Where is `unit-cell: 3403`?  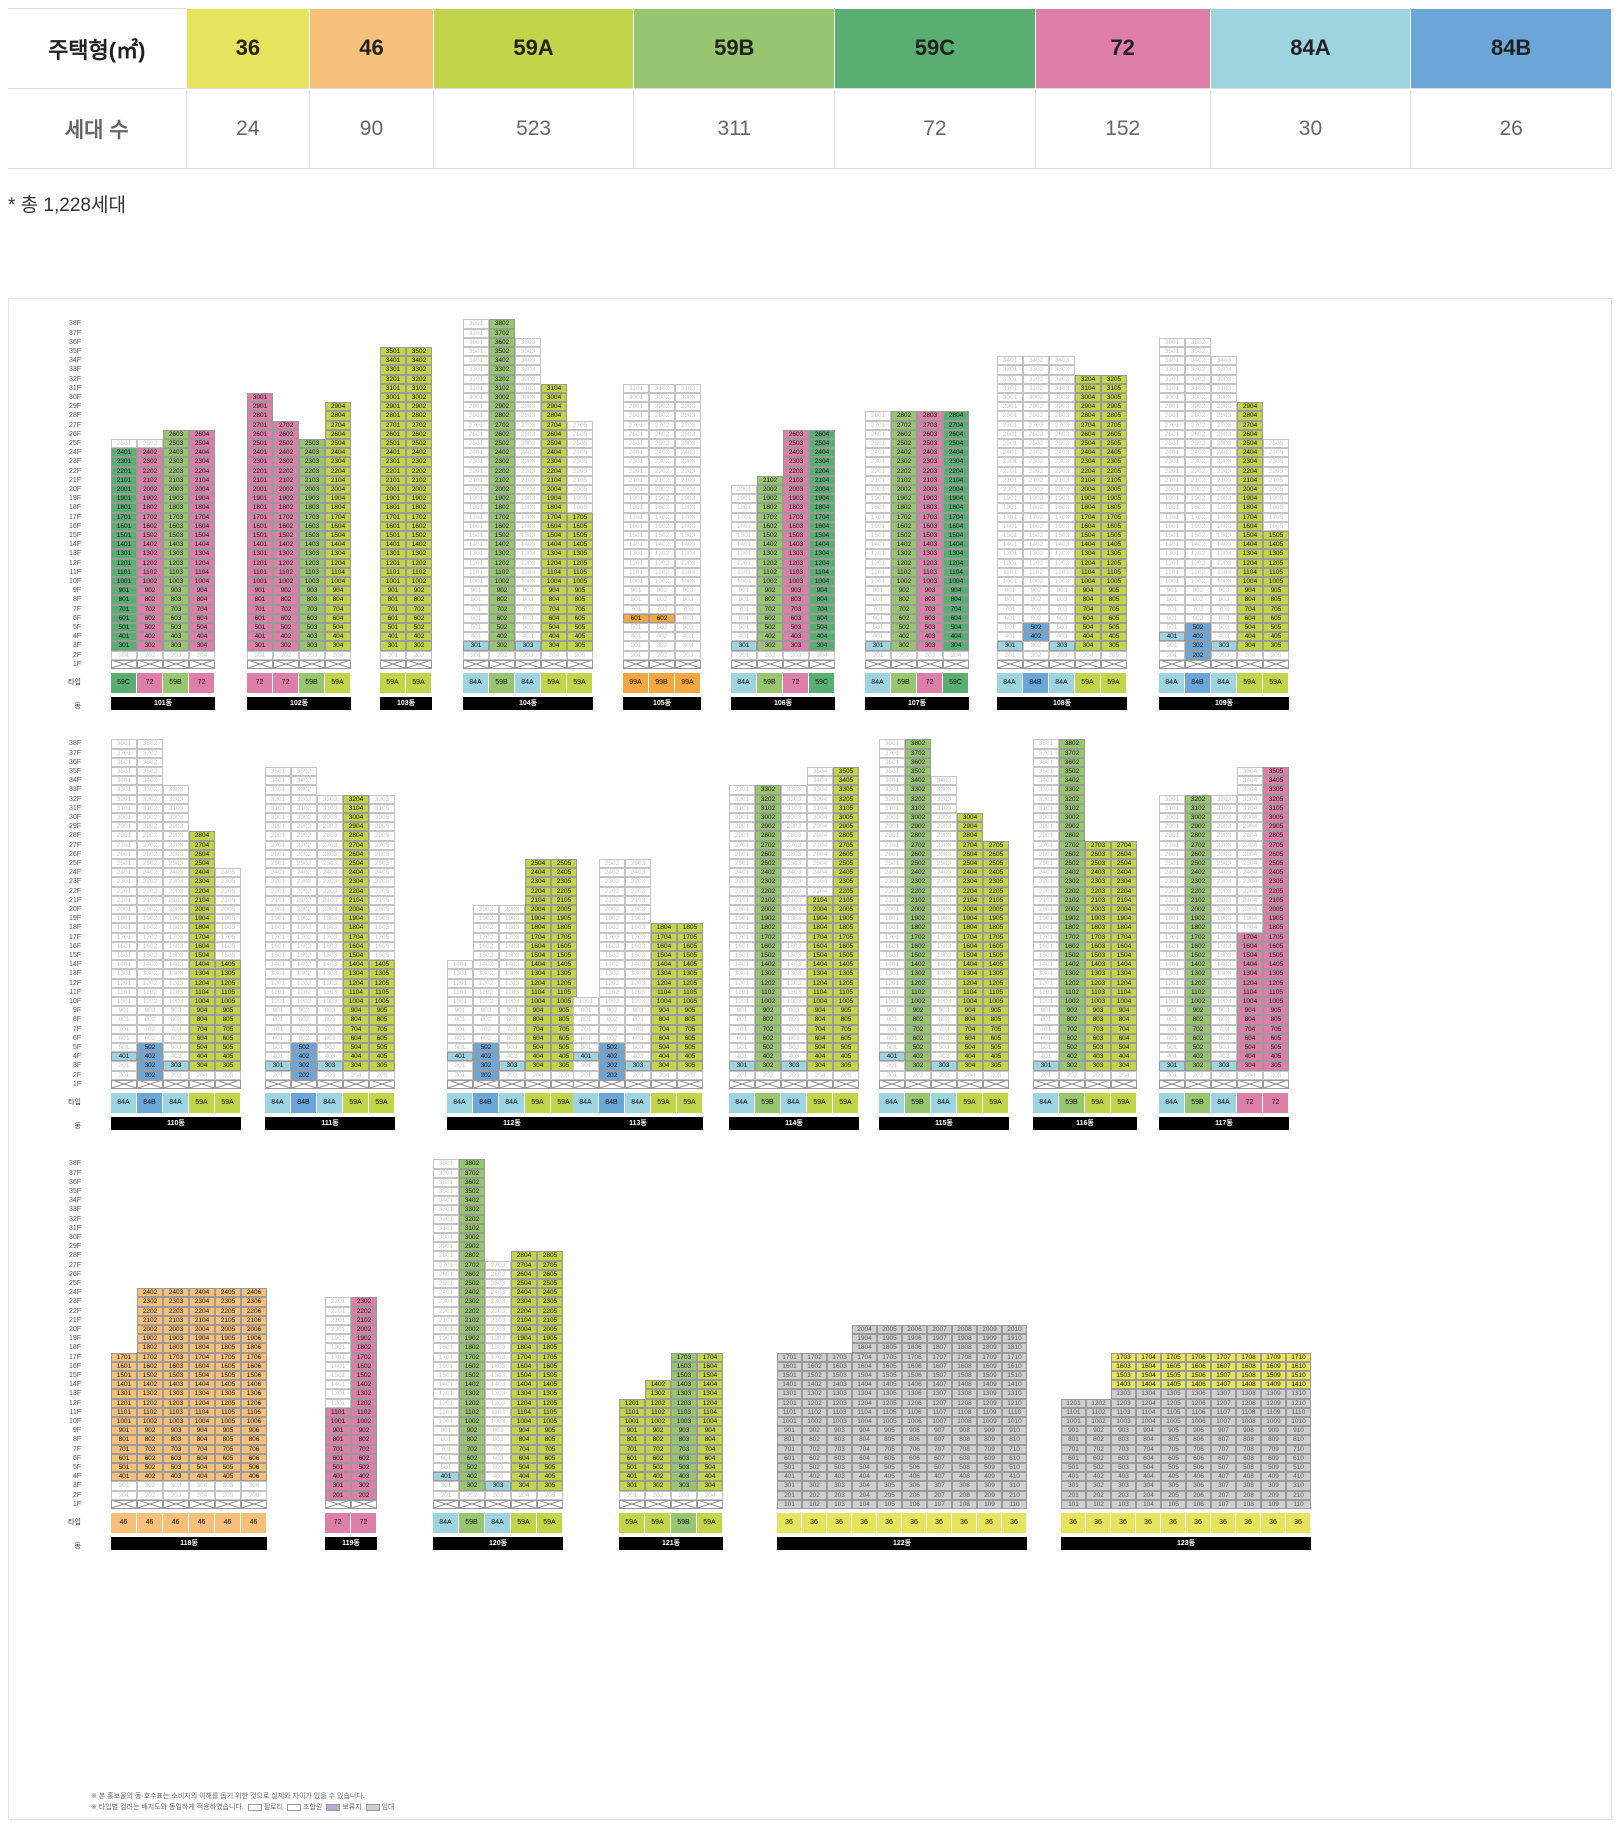
unit-cell: 3403 is located at coordinates (944, 781).